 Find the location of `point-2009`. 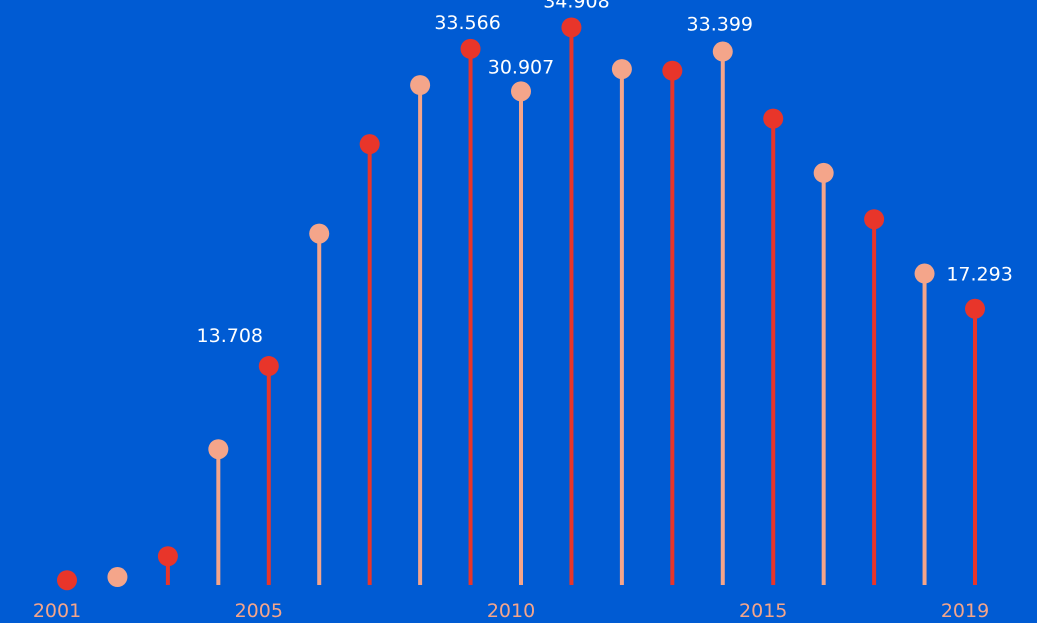

point-2009 is located at coordinates (470, 48).